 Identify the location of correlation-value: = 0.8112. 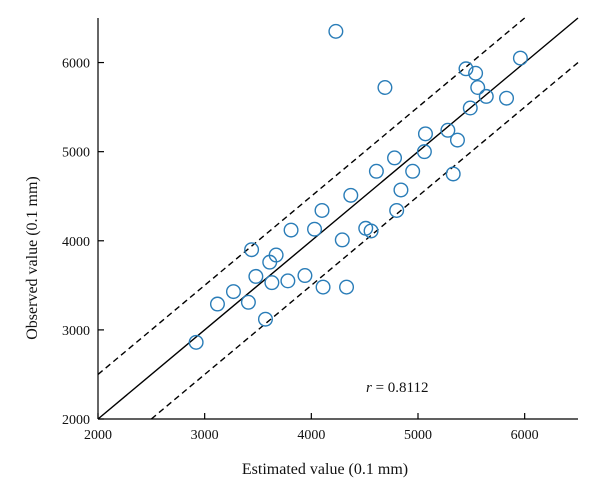
(400, 388).